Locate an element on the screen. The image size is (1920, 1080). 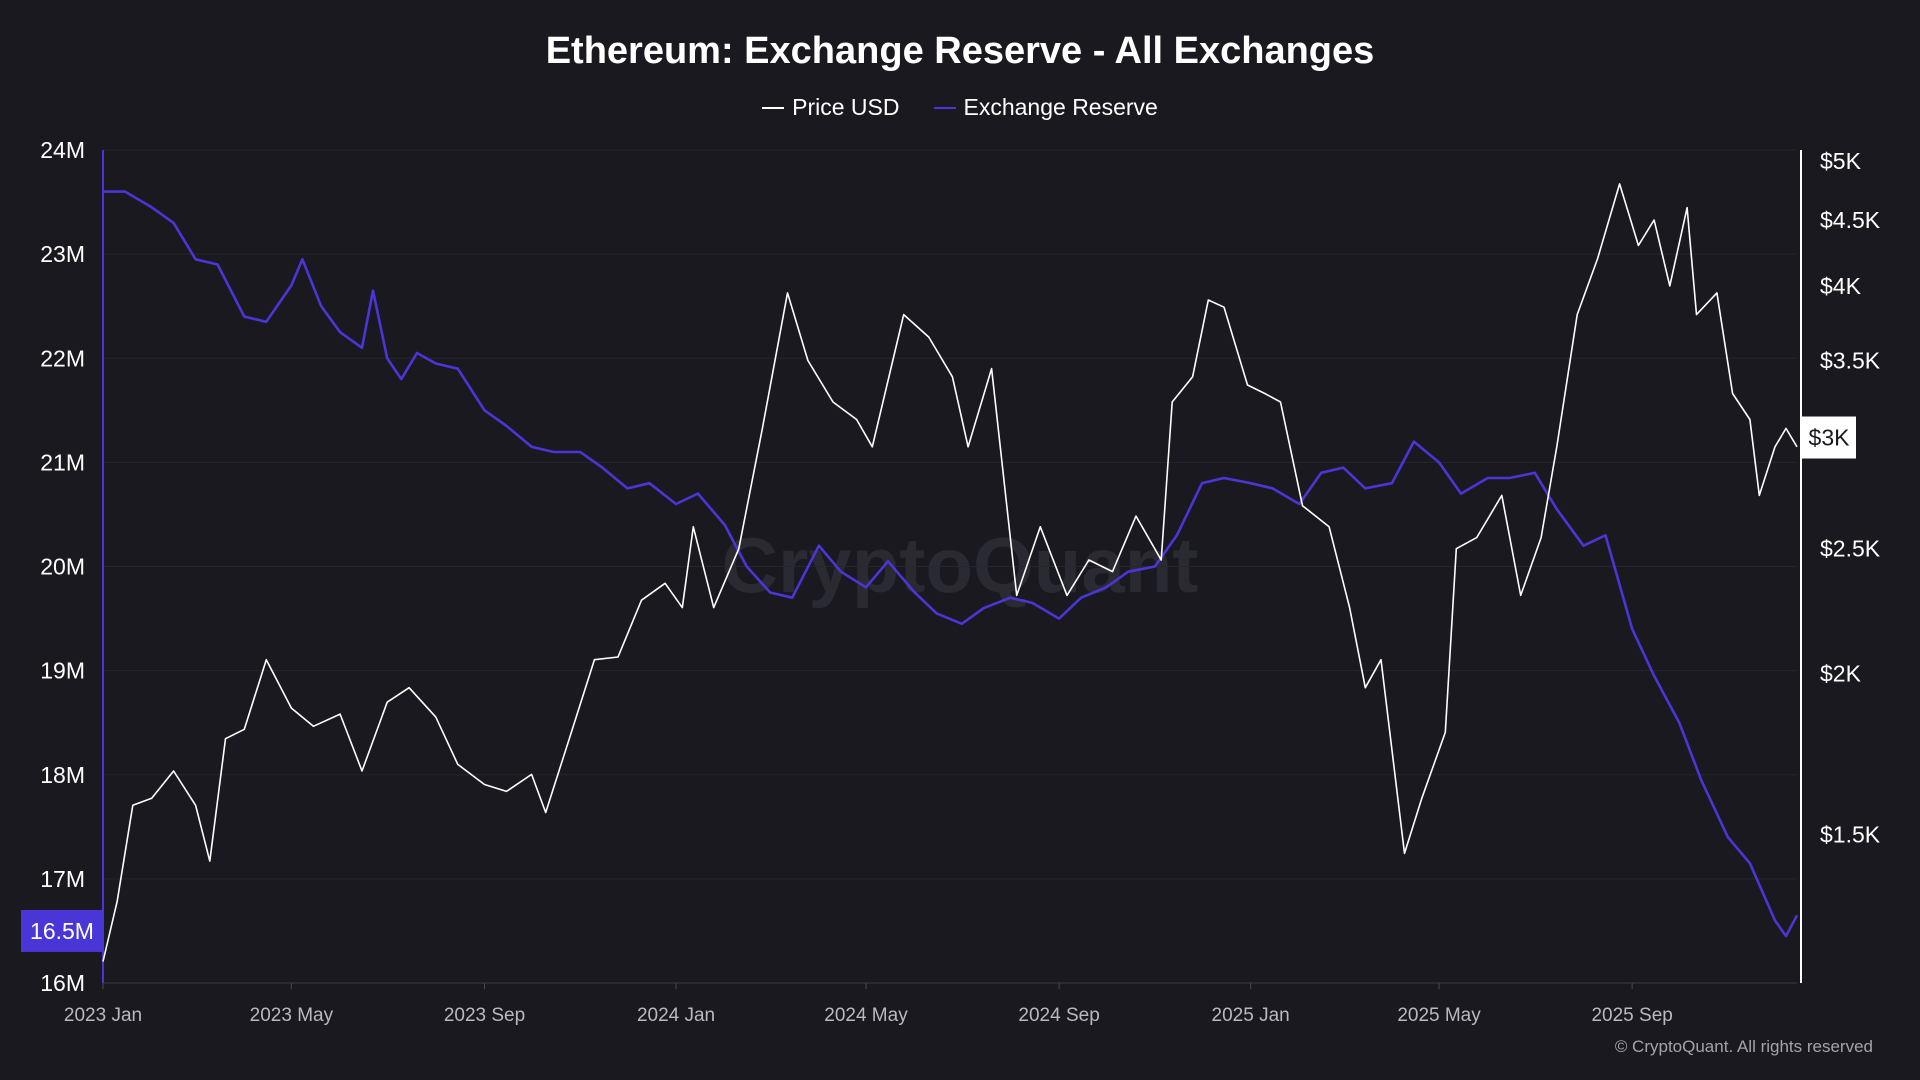
legend-item-price: Price USD is located at coordinates (831, 107).